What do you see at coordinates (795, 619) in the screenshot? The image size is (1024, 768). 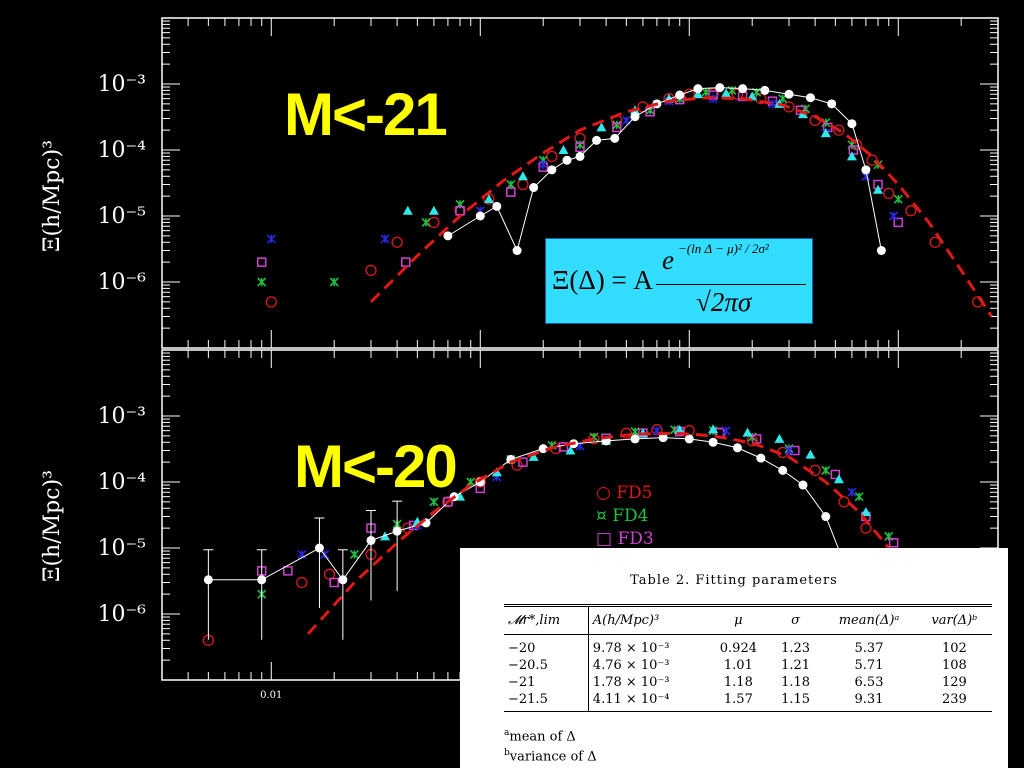 I see `table-header: σ` at bounding box center [795, 619].